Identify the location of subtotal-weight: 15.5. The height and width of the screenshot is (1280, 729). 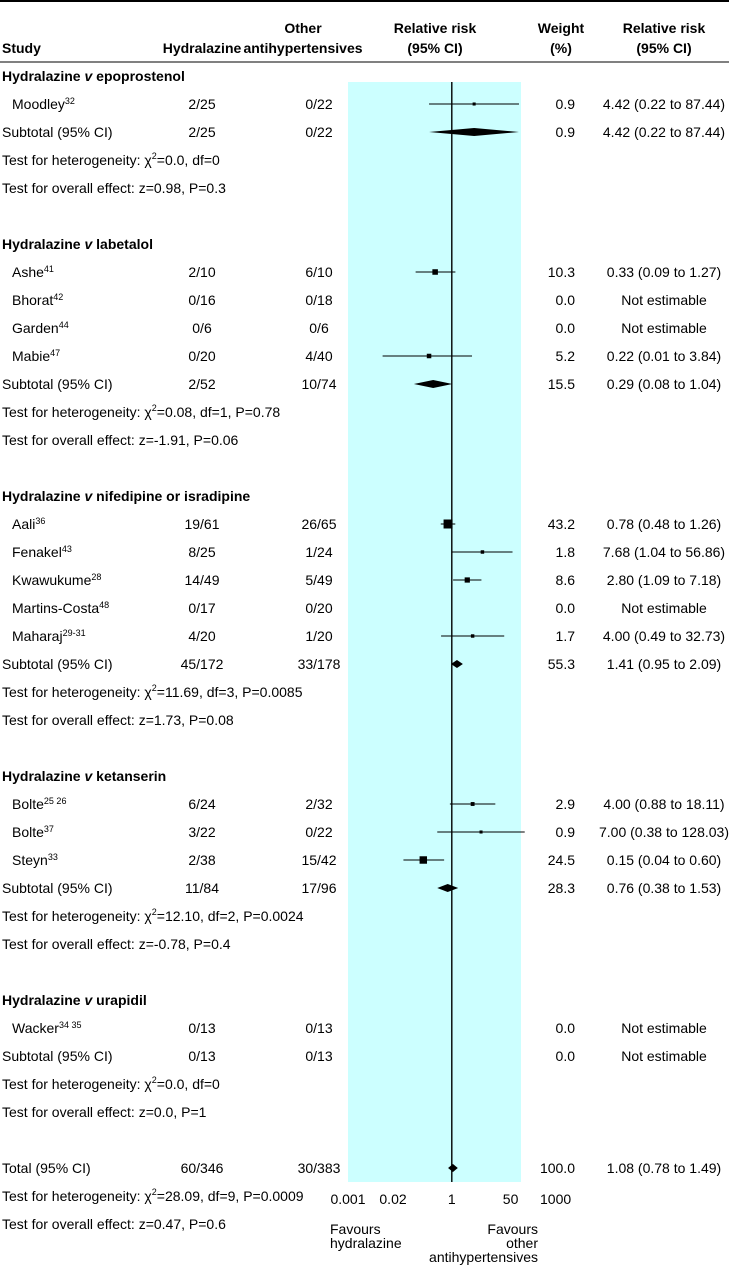
(561, 384).